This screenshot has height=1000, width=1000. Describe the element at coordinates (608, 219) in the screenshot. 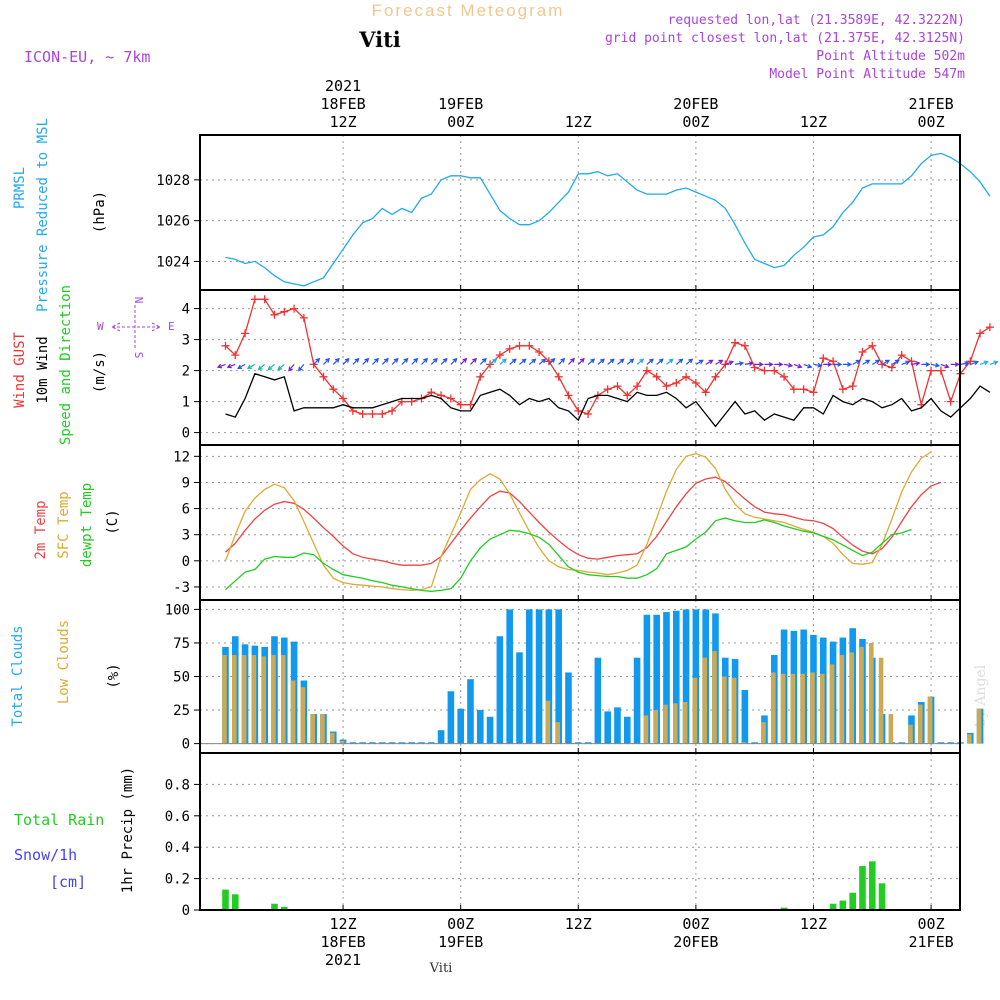

I see `prmsl-line` at that location.